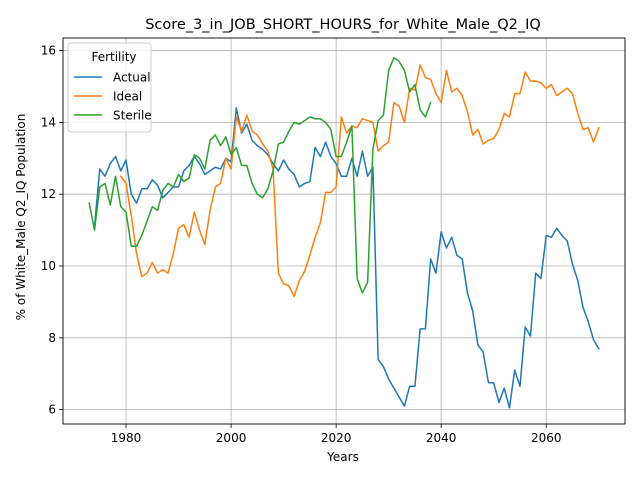 This screenshot has width=640, height=484. What do you see at coordinates (52, 338) in the screenshot?
I see `y-tick-label: 8` at bounding box center [52, 338].